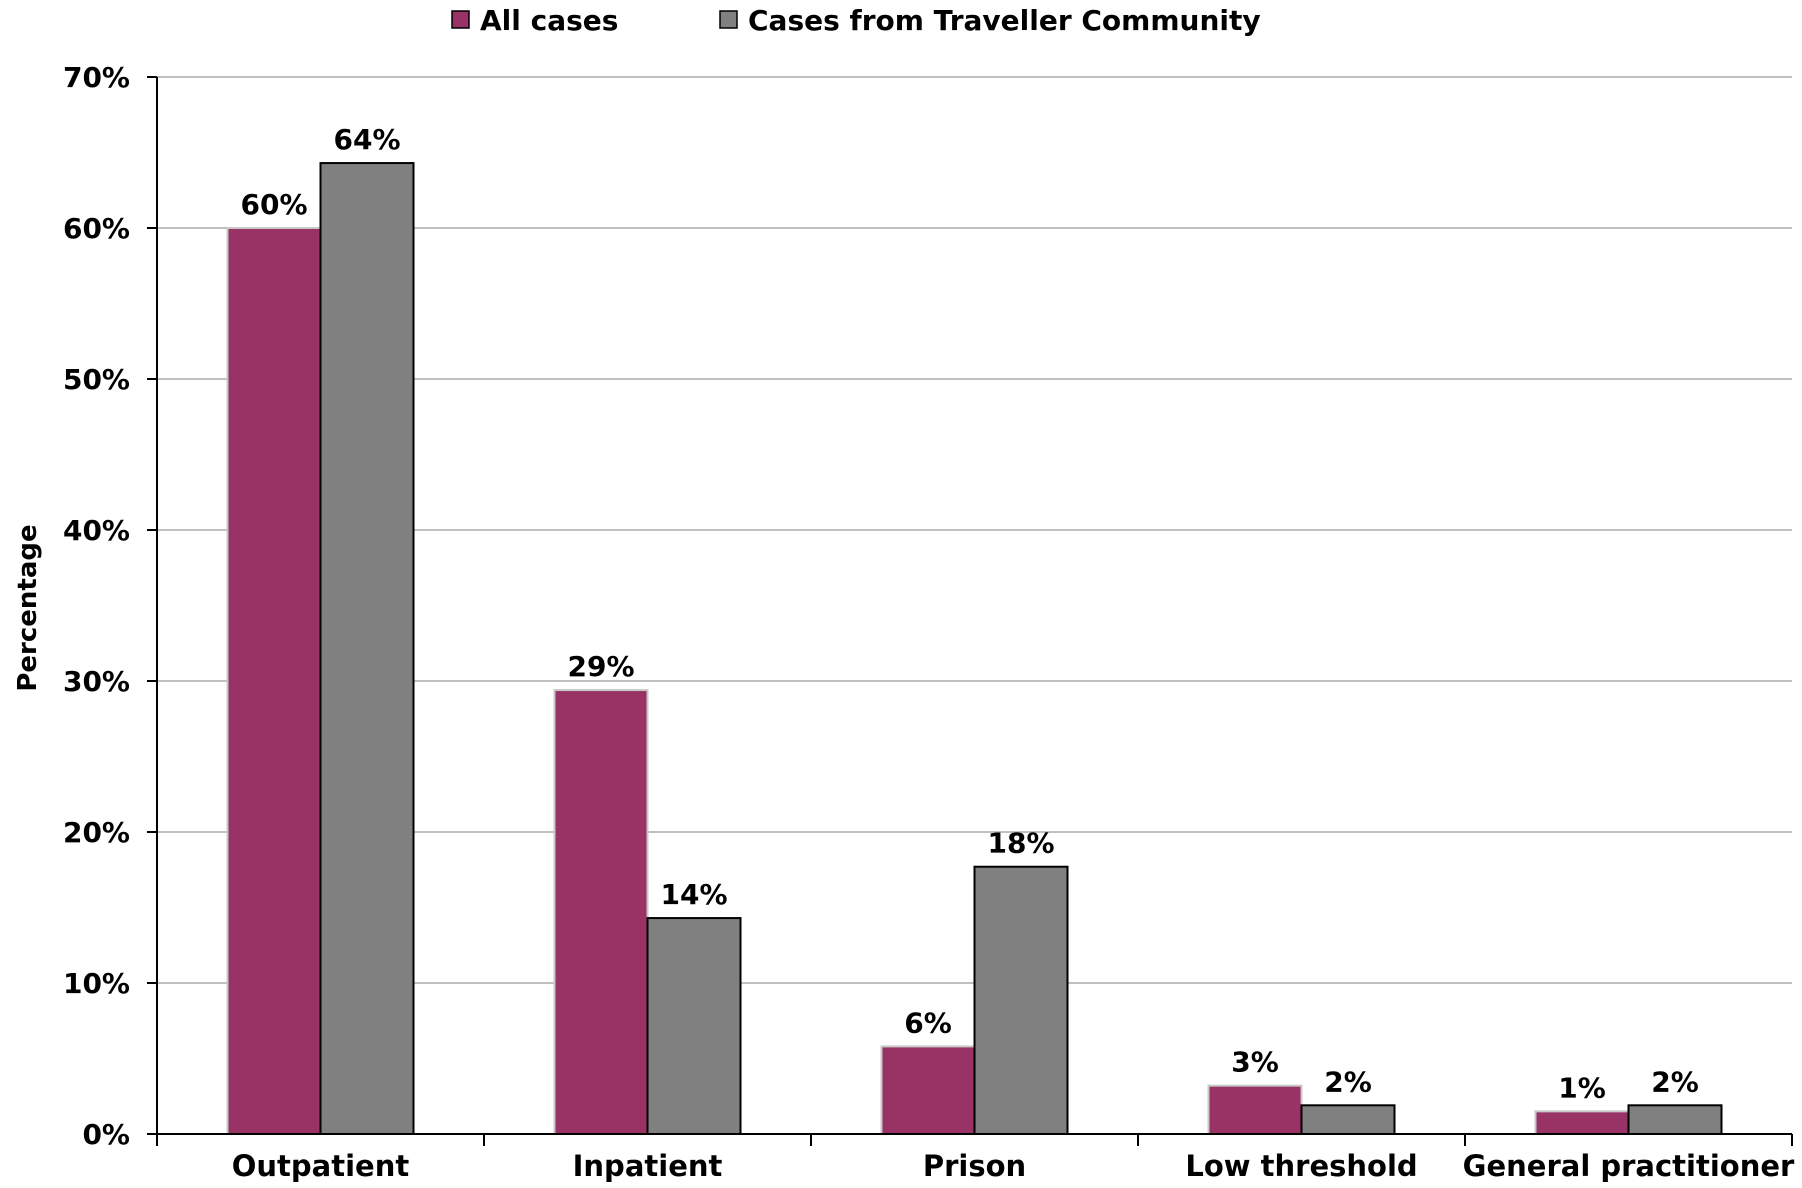  I want to click on data-label: 6%, so click(928, 1022).